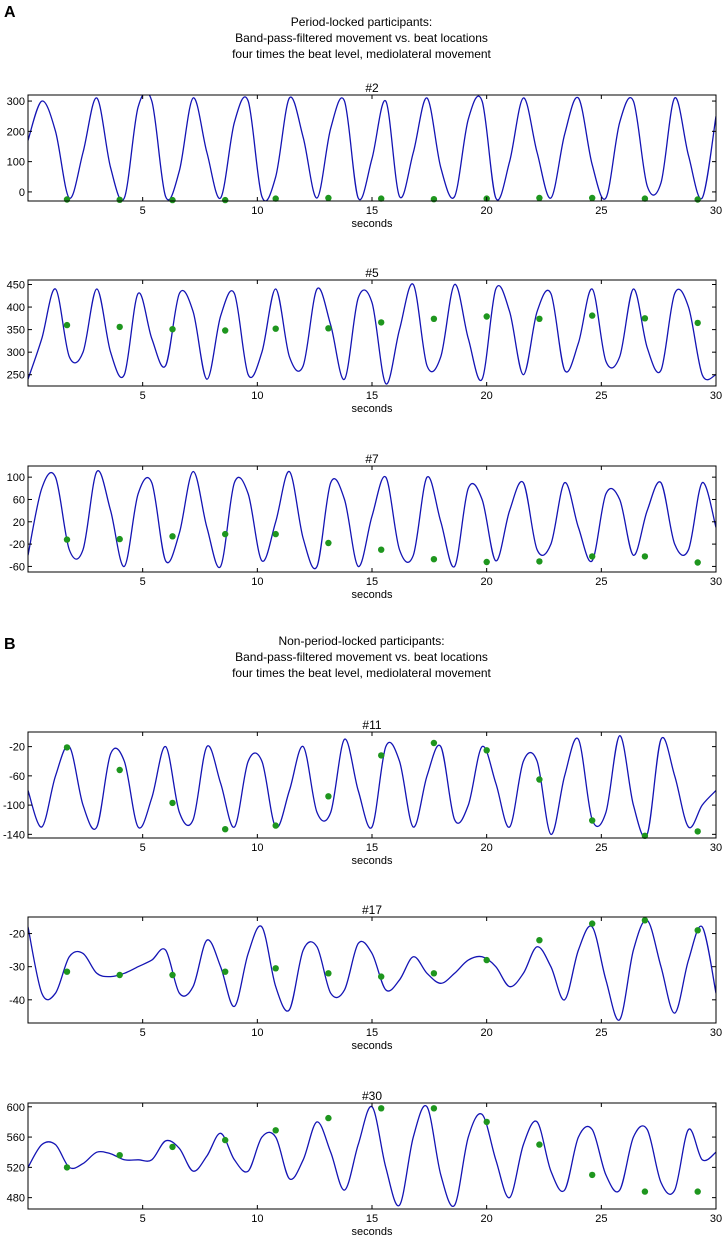  I want to click on y-tick-label: -140, so click(14, 835).